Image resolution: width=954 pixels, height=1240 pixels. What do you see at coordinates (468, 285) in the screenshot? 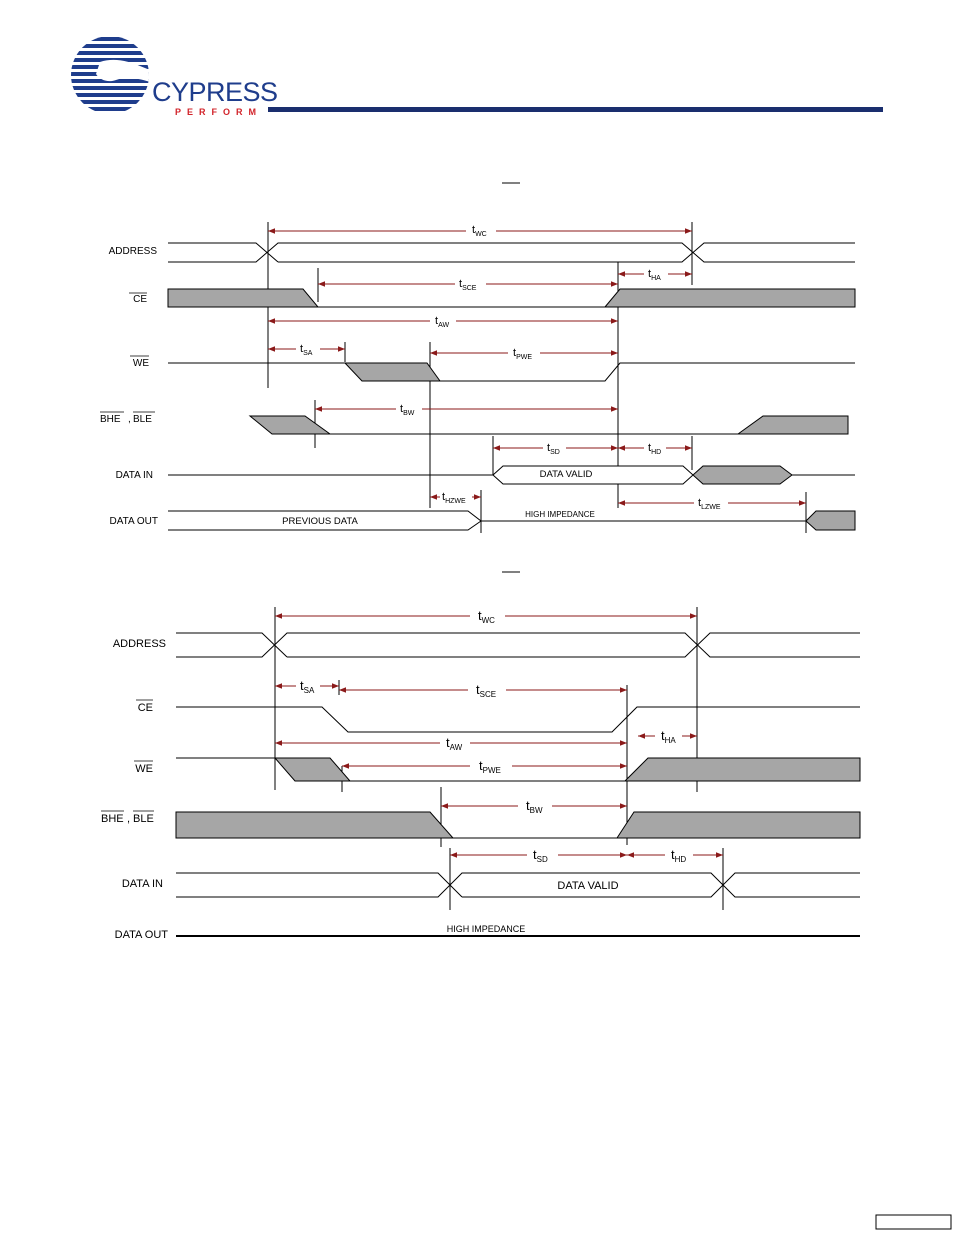
I see `d1-label-tsce: tSCE` at bounding box center [468, 285].